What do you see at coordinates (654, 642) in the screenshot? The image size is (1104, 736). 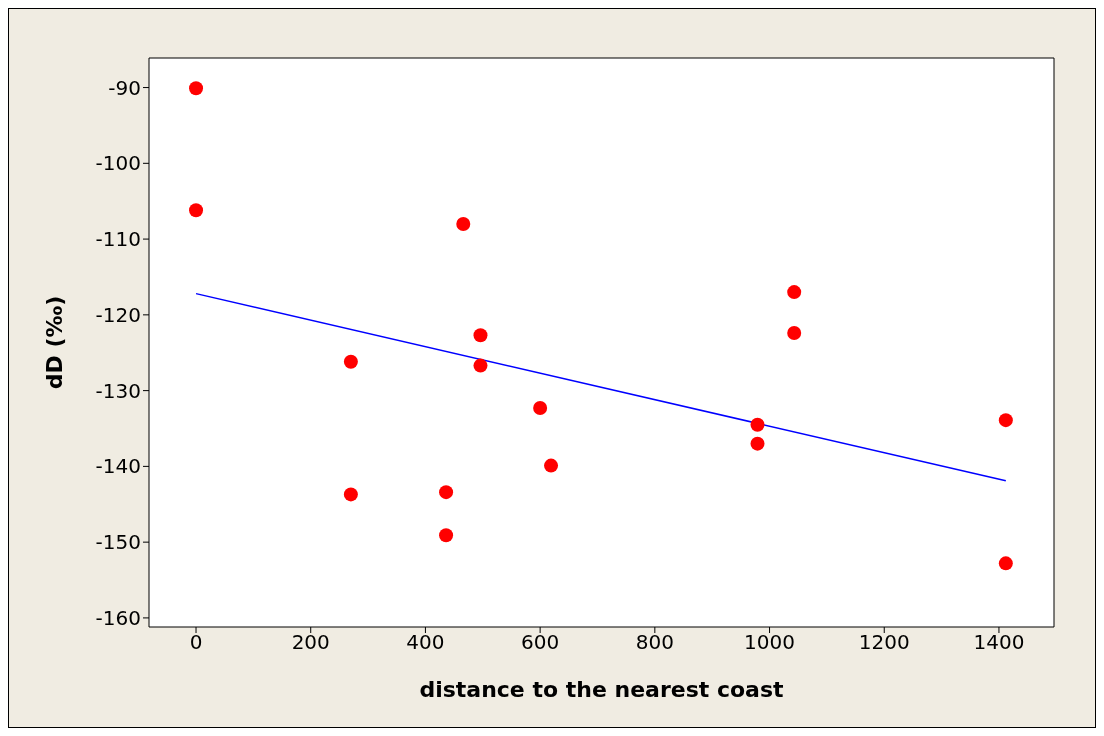 I see `x-tick-label: 800` at bounding box center [654, 642].